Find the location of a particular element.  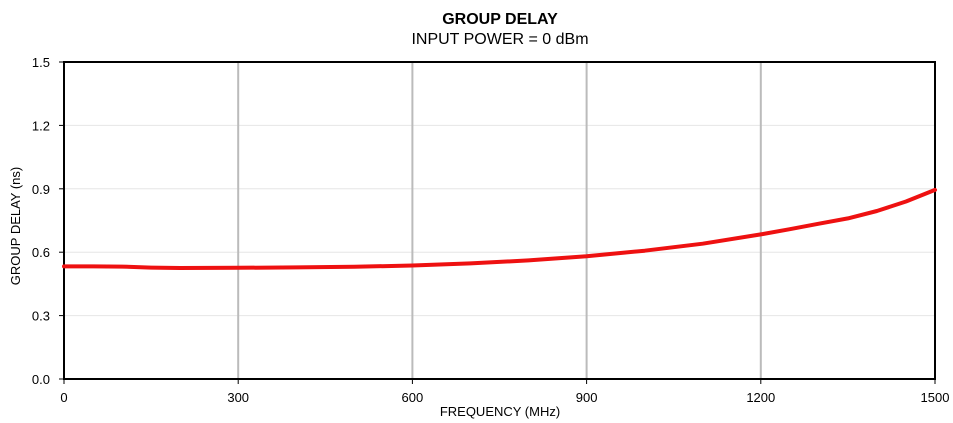

y-tick-label: 1.5 is located at coordinates (41, 62).